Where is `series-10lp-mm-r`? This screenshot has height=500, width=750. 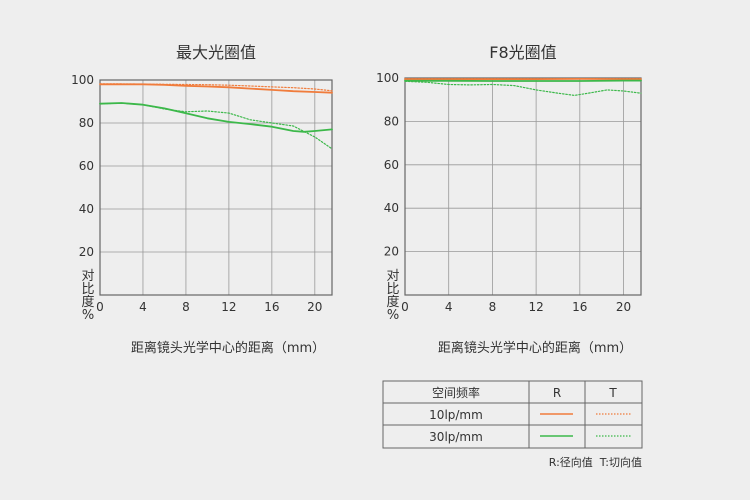
series-10lp-mm-r is located at coordinates (216, 88).